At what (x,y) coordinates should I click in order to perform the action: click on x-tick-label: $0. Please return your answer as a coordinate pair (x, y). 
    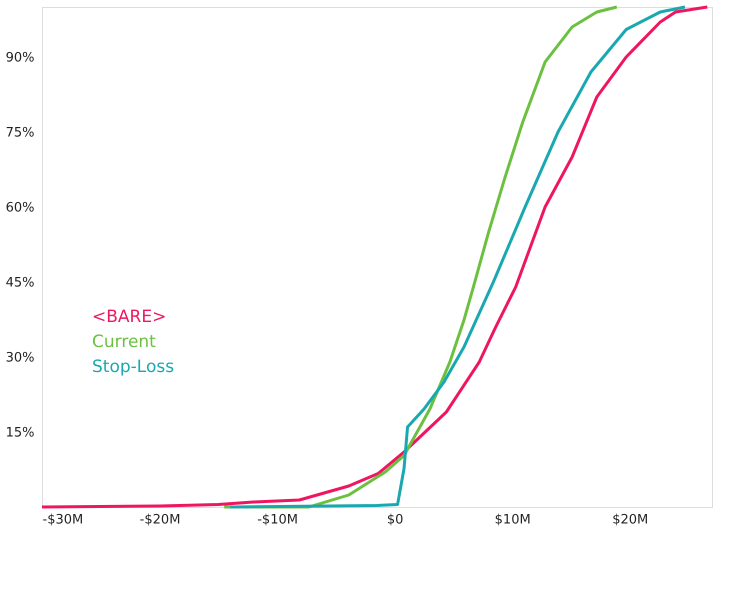
    Looking at the image, I should click on (395, 520).